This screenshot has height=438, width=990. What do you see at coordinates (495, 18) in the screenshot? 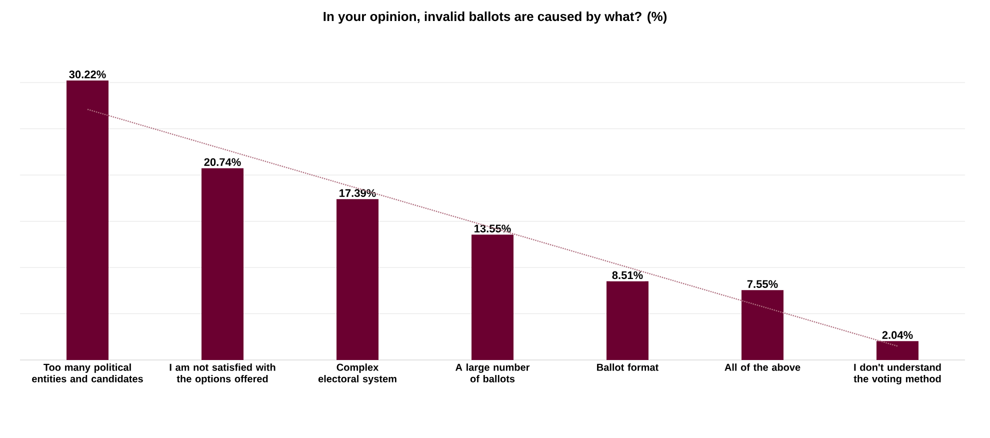
I see `chart-title: In your opinion, invalid ballots are caused by what? (%)` at bounding box center [495, 18].